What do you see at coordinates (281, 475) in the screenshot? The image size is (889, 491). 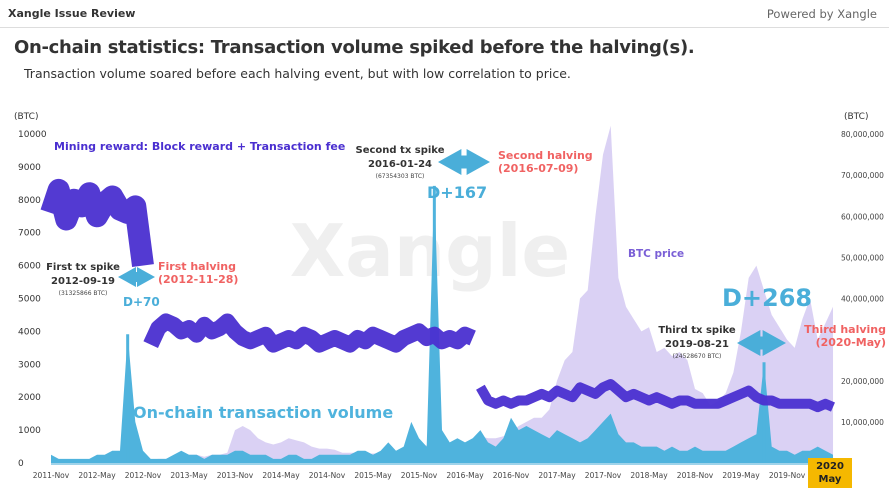 I see `x-tick: 2014-May` at bounding box center [281, 475].